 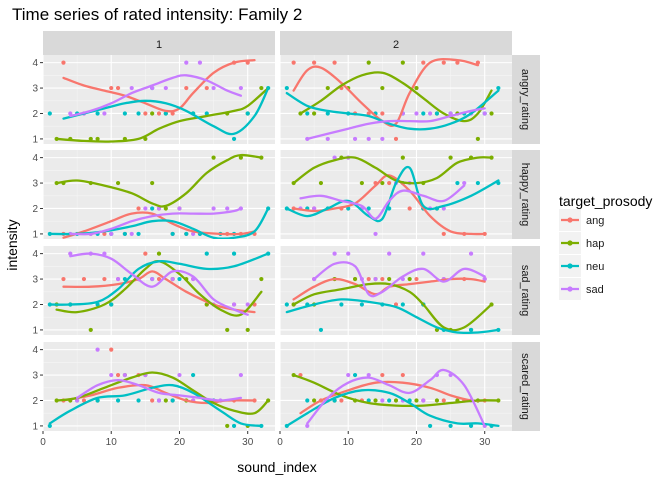 What do you see at coordinates (248, 442) in the screenshot?
I see `x-tick-label: 30` at bounding box center [248, 442].